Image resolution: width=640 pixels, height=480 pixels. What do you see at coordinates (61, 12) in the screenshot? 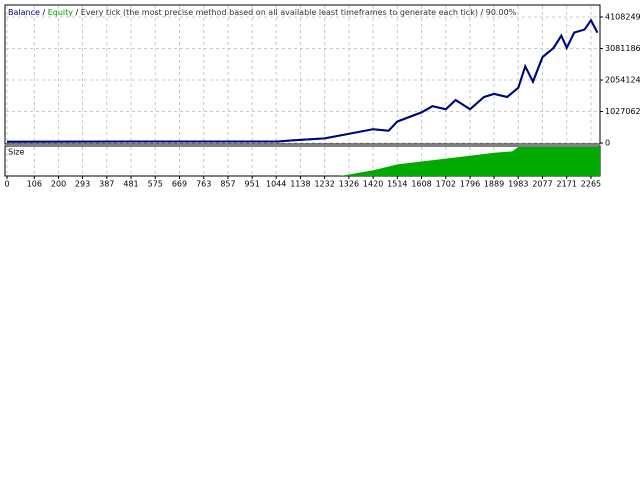
I see `legend-equity: Equity` at bounding box center [61, 12].